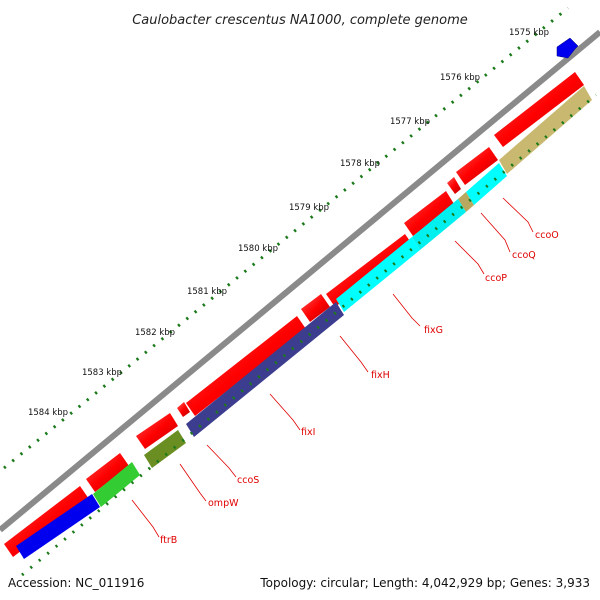 The width and height of the screenshot is (600, 600). Describe the element at coordinates (567, 48) in the screenshot. I see `gene-feature-blue` at that location.